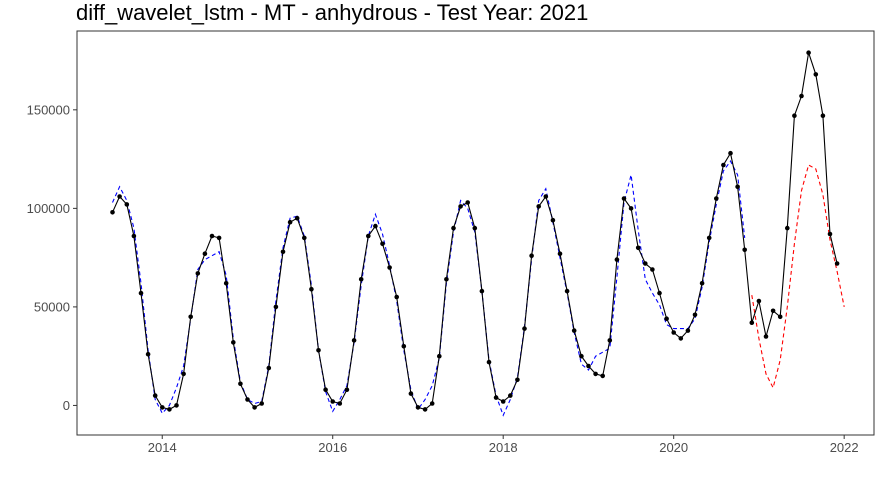  I want to click on y-tick-label: 150000, so click(48, 109).